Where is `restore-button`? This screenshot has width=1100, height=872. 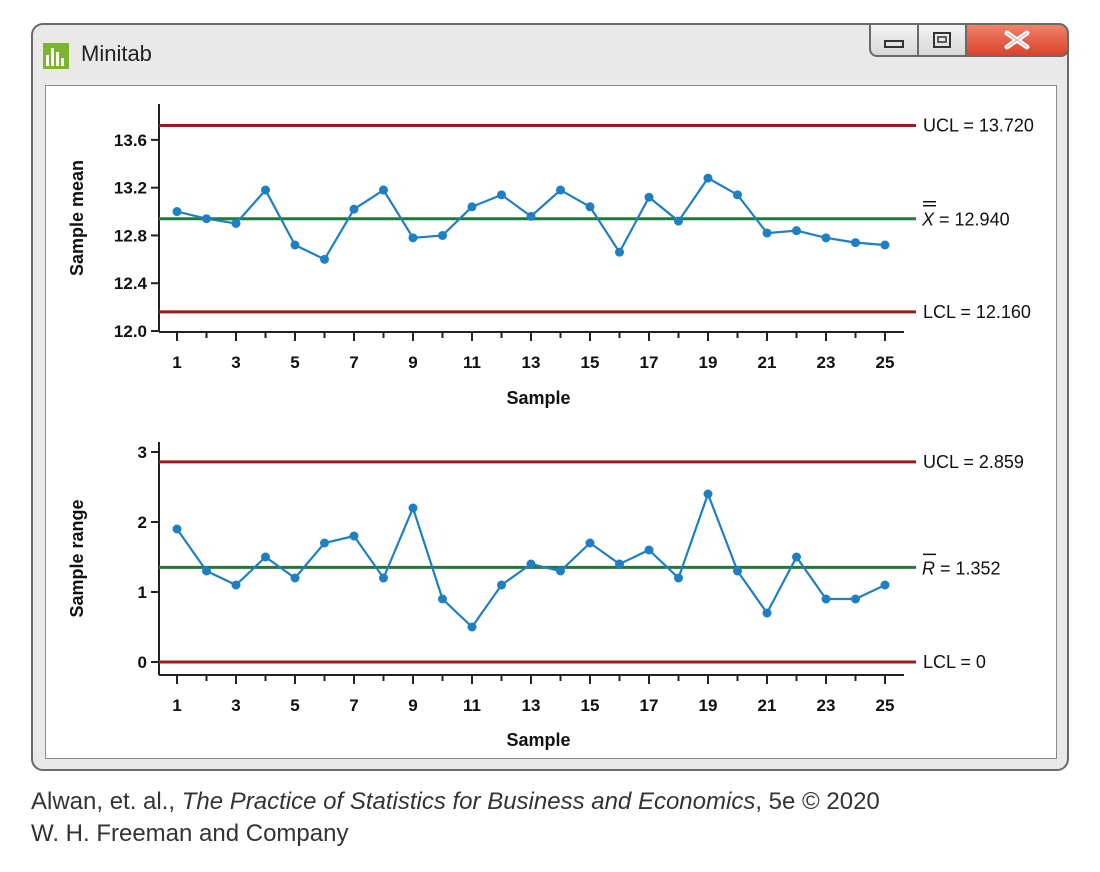 restore-button is located at coordinates (942, 40).